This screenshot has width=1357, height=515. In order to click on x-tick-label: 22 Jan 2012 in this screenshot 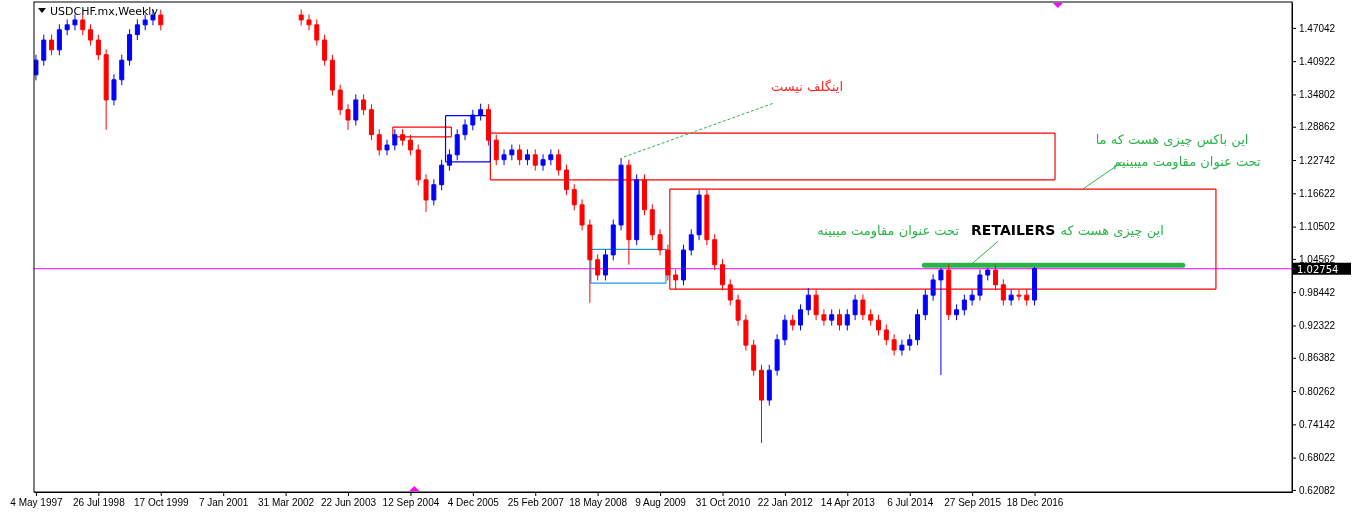, I will do `click(785, 503)`.